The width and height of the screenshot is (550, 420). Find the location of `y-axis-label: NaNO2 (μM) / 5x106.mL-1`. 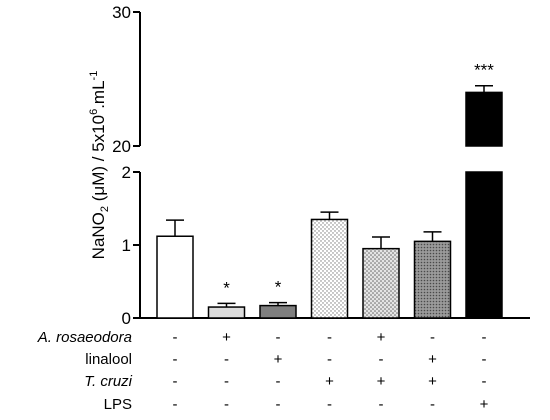

y-axis-label: NaNO2 (μM) / 5x106.mL-1 is located at coordinates (99, 165).